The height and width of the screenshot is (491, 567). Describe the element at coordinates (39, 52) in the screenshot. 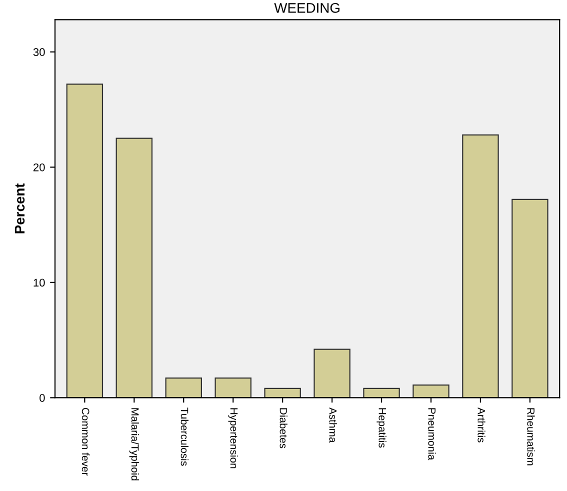

I see `y-tick-label: 30` at that location.